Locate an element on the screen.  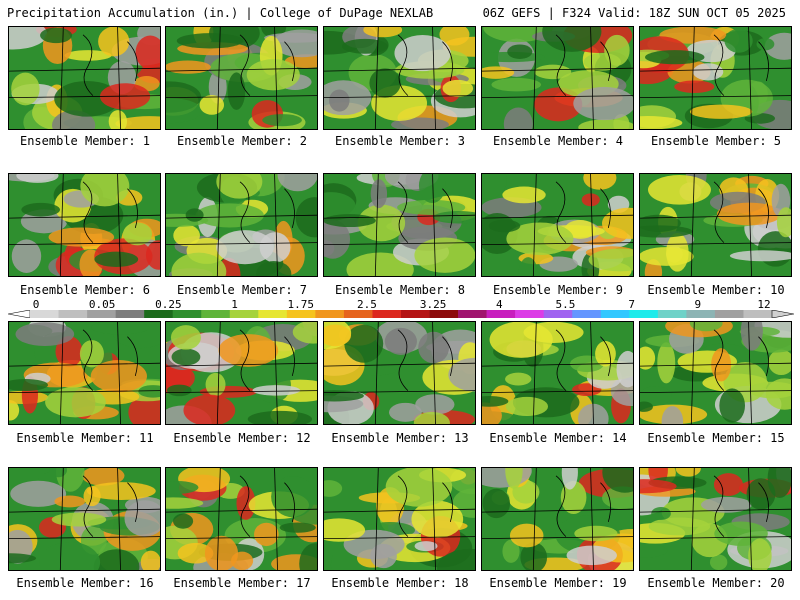
ensemble-member-label: Ensemble Member: 20 is located at coordinates (716, 583).